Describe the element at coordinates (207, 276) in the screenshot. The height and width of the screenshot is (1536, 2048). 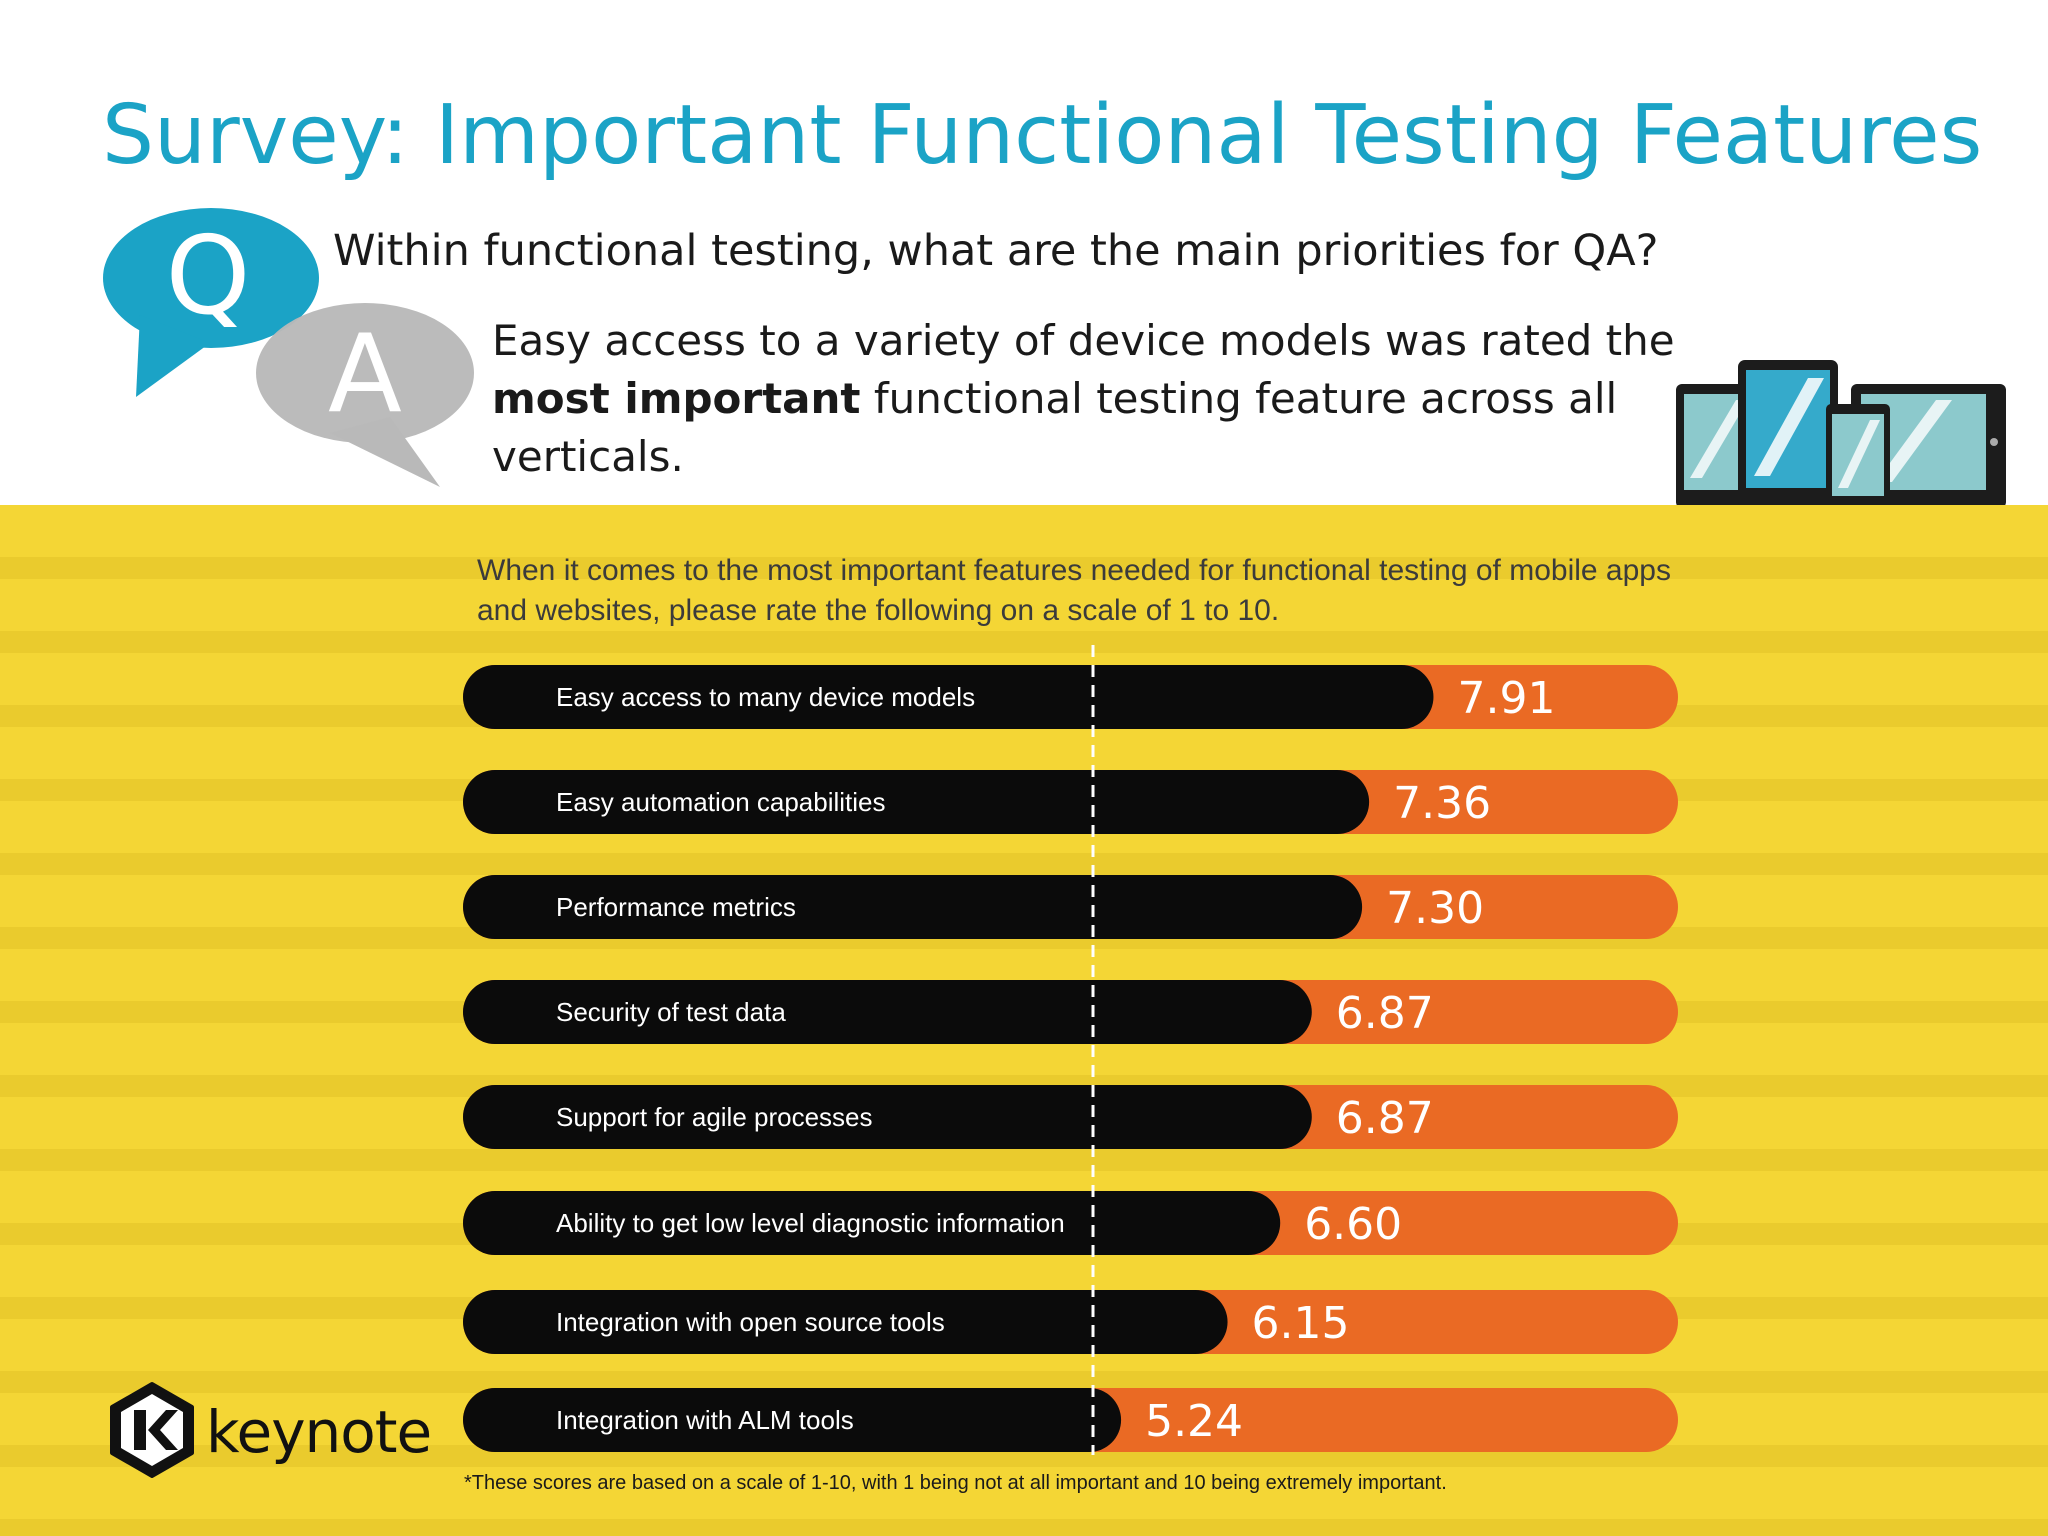
I see `q-letter: Q` at that location.